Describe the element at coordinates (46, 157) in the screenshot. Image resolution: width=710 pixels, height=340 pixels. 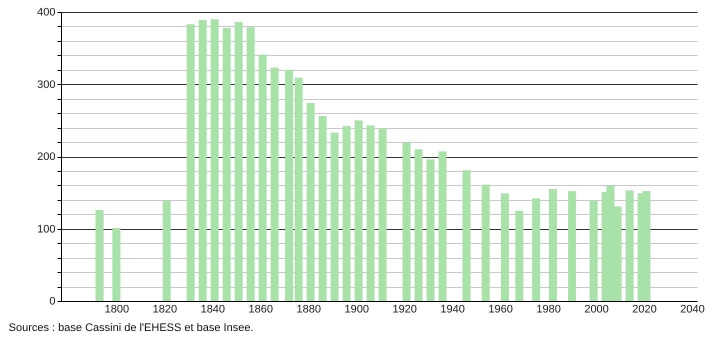
I see `y-tick-label: 200` at that location.